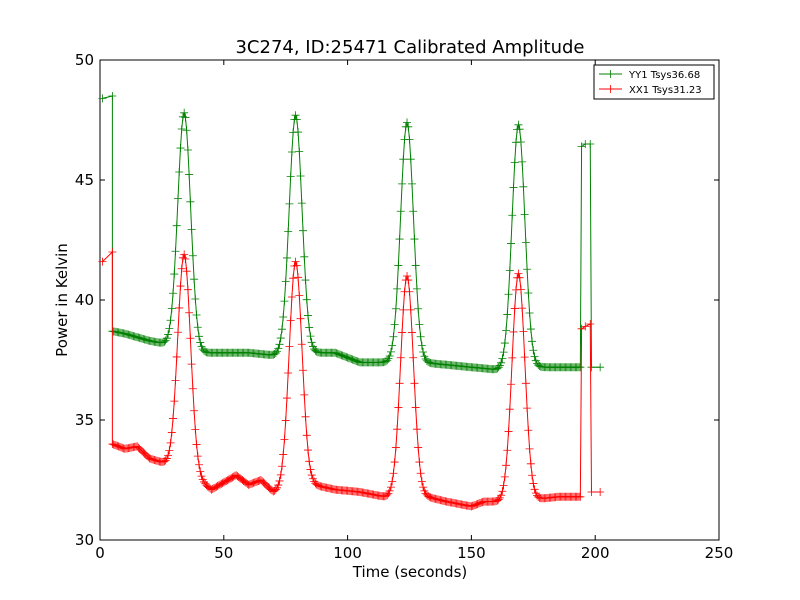  Describe the element at coordinates (84, 60) in the screenshot. I see `y-tick-label: 50` at that location.